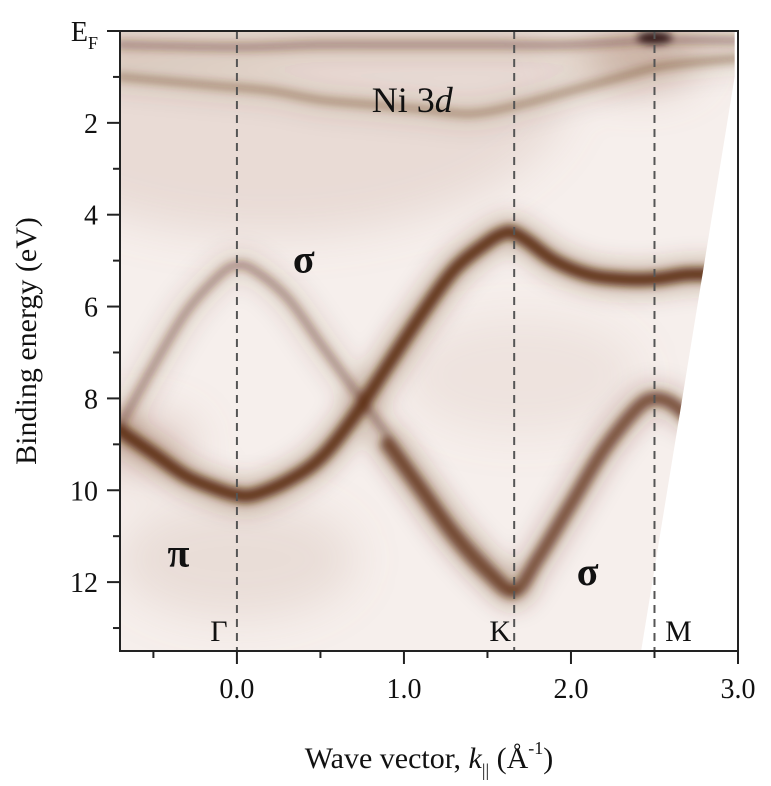 The height and width of the screenshot is (786, 771). What do you see at coordinates (91, 124) in the screenshot?
I see `y-tick-label: 2` at bounding box center [91, 124].